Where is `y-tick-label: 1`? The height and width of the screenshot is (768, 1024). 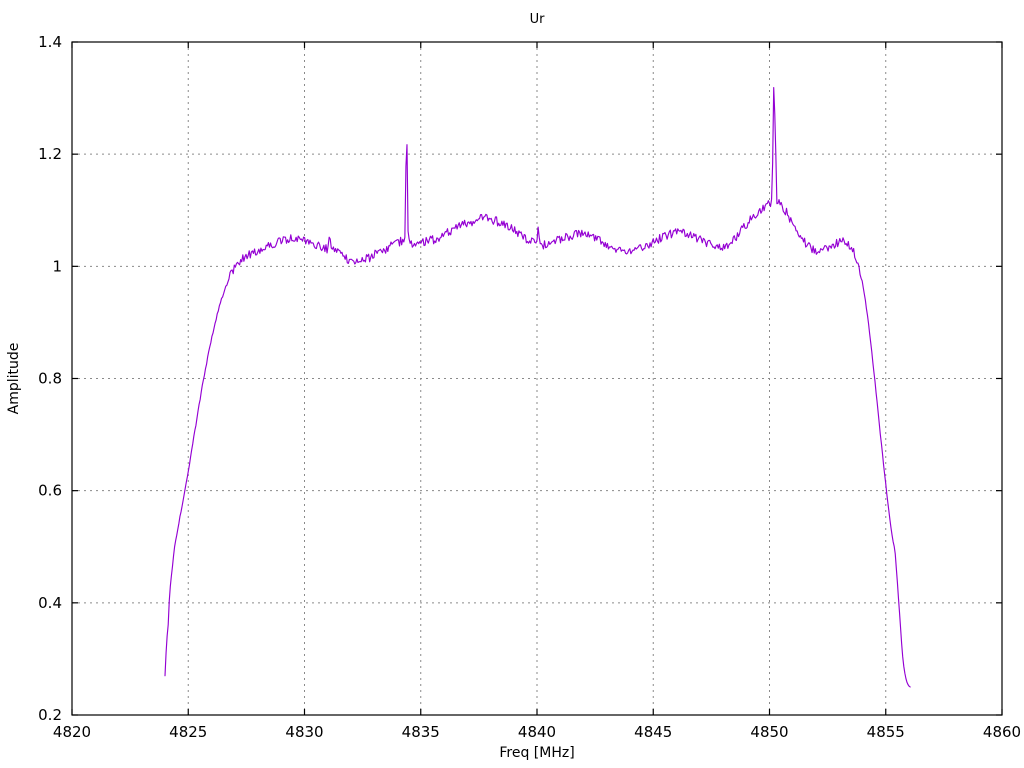 y-tick-label: 1 is located at coordinates (57, 266).